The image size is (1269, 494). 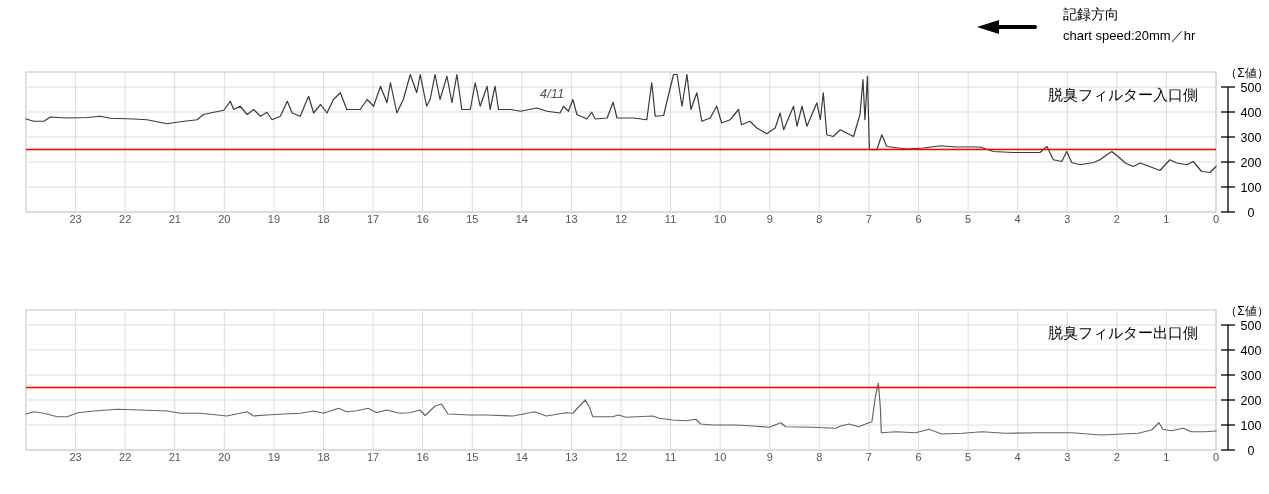 What do you see at coordinates (1123, 94) in the screenshot?
I see `text: 脱臭フィルター入口側` at bounding box center [1123, 94].